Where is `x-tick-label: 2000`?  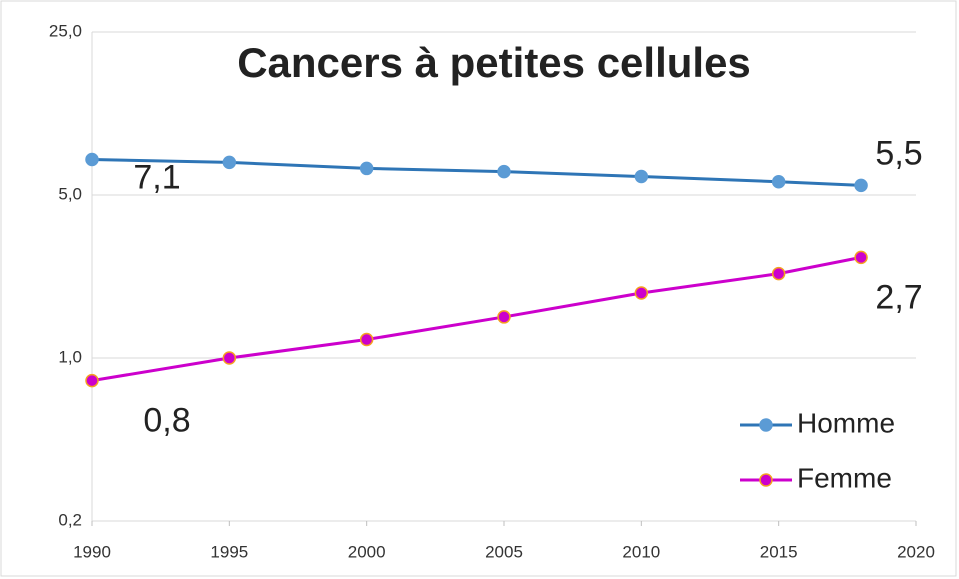 x-tick-label: 2000 is located at coordinates (367, 551).